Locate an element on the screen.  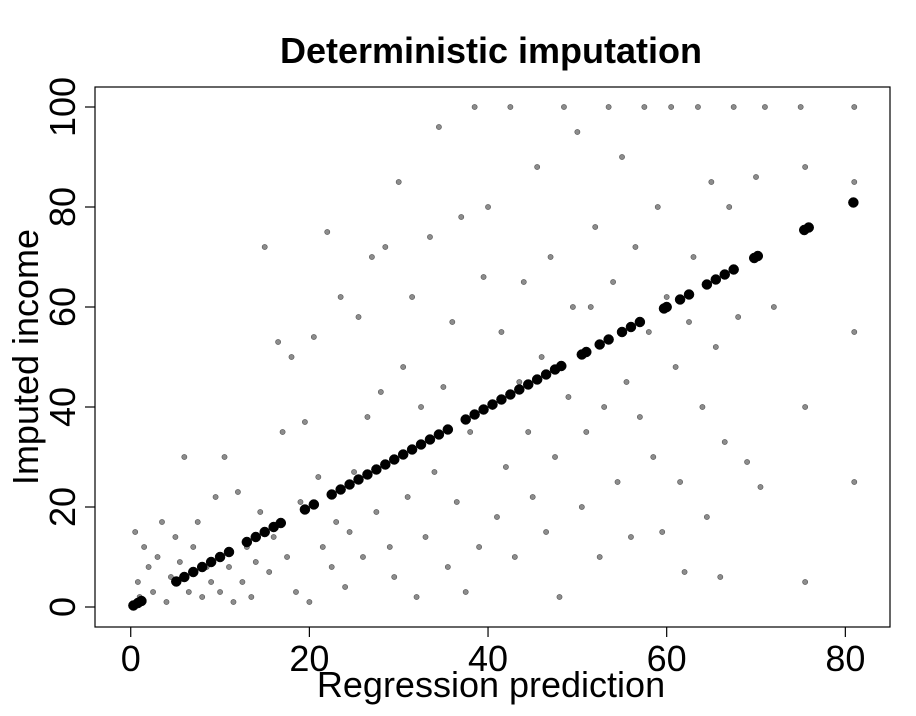
x-tick-label: 80 is located at coordinates (845, 658).